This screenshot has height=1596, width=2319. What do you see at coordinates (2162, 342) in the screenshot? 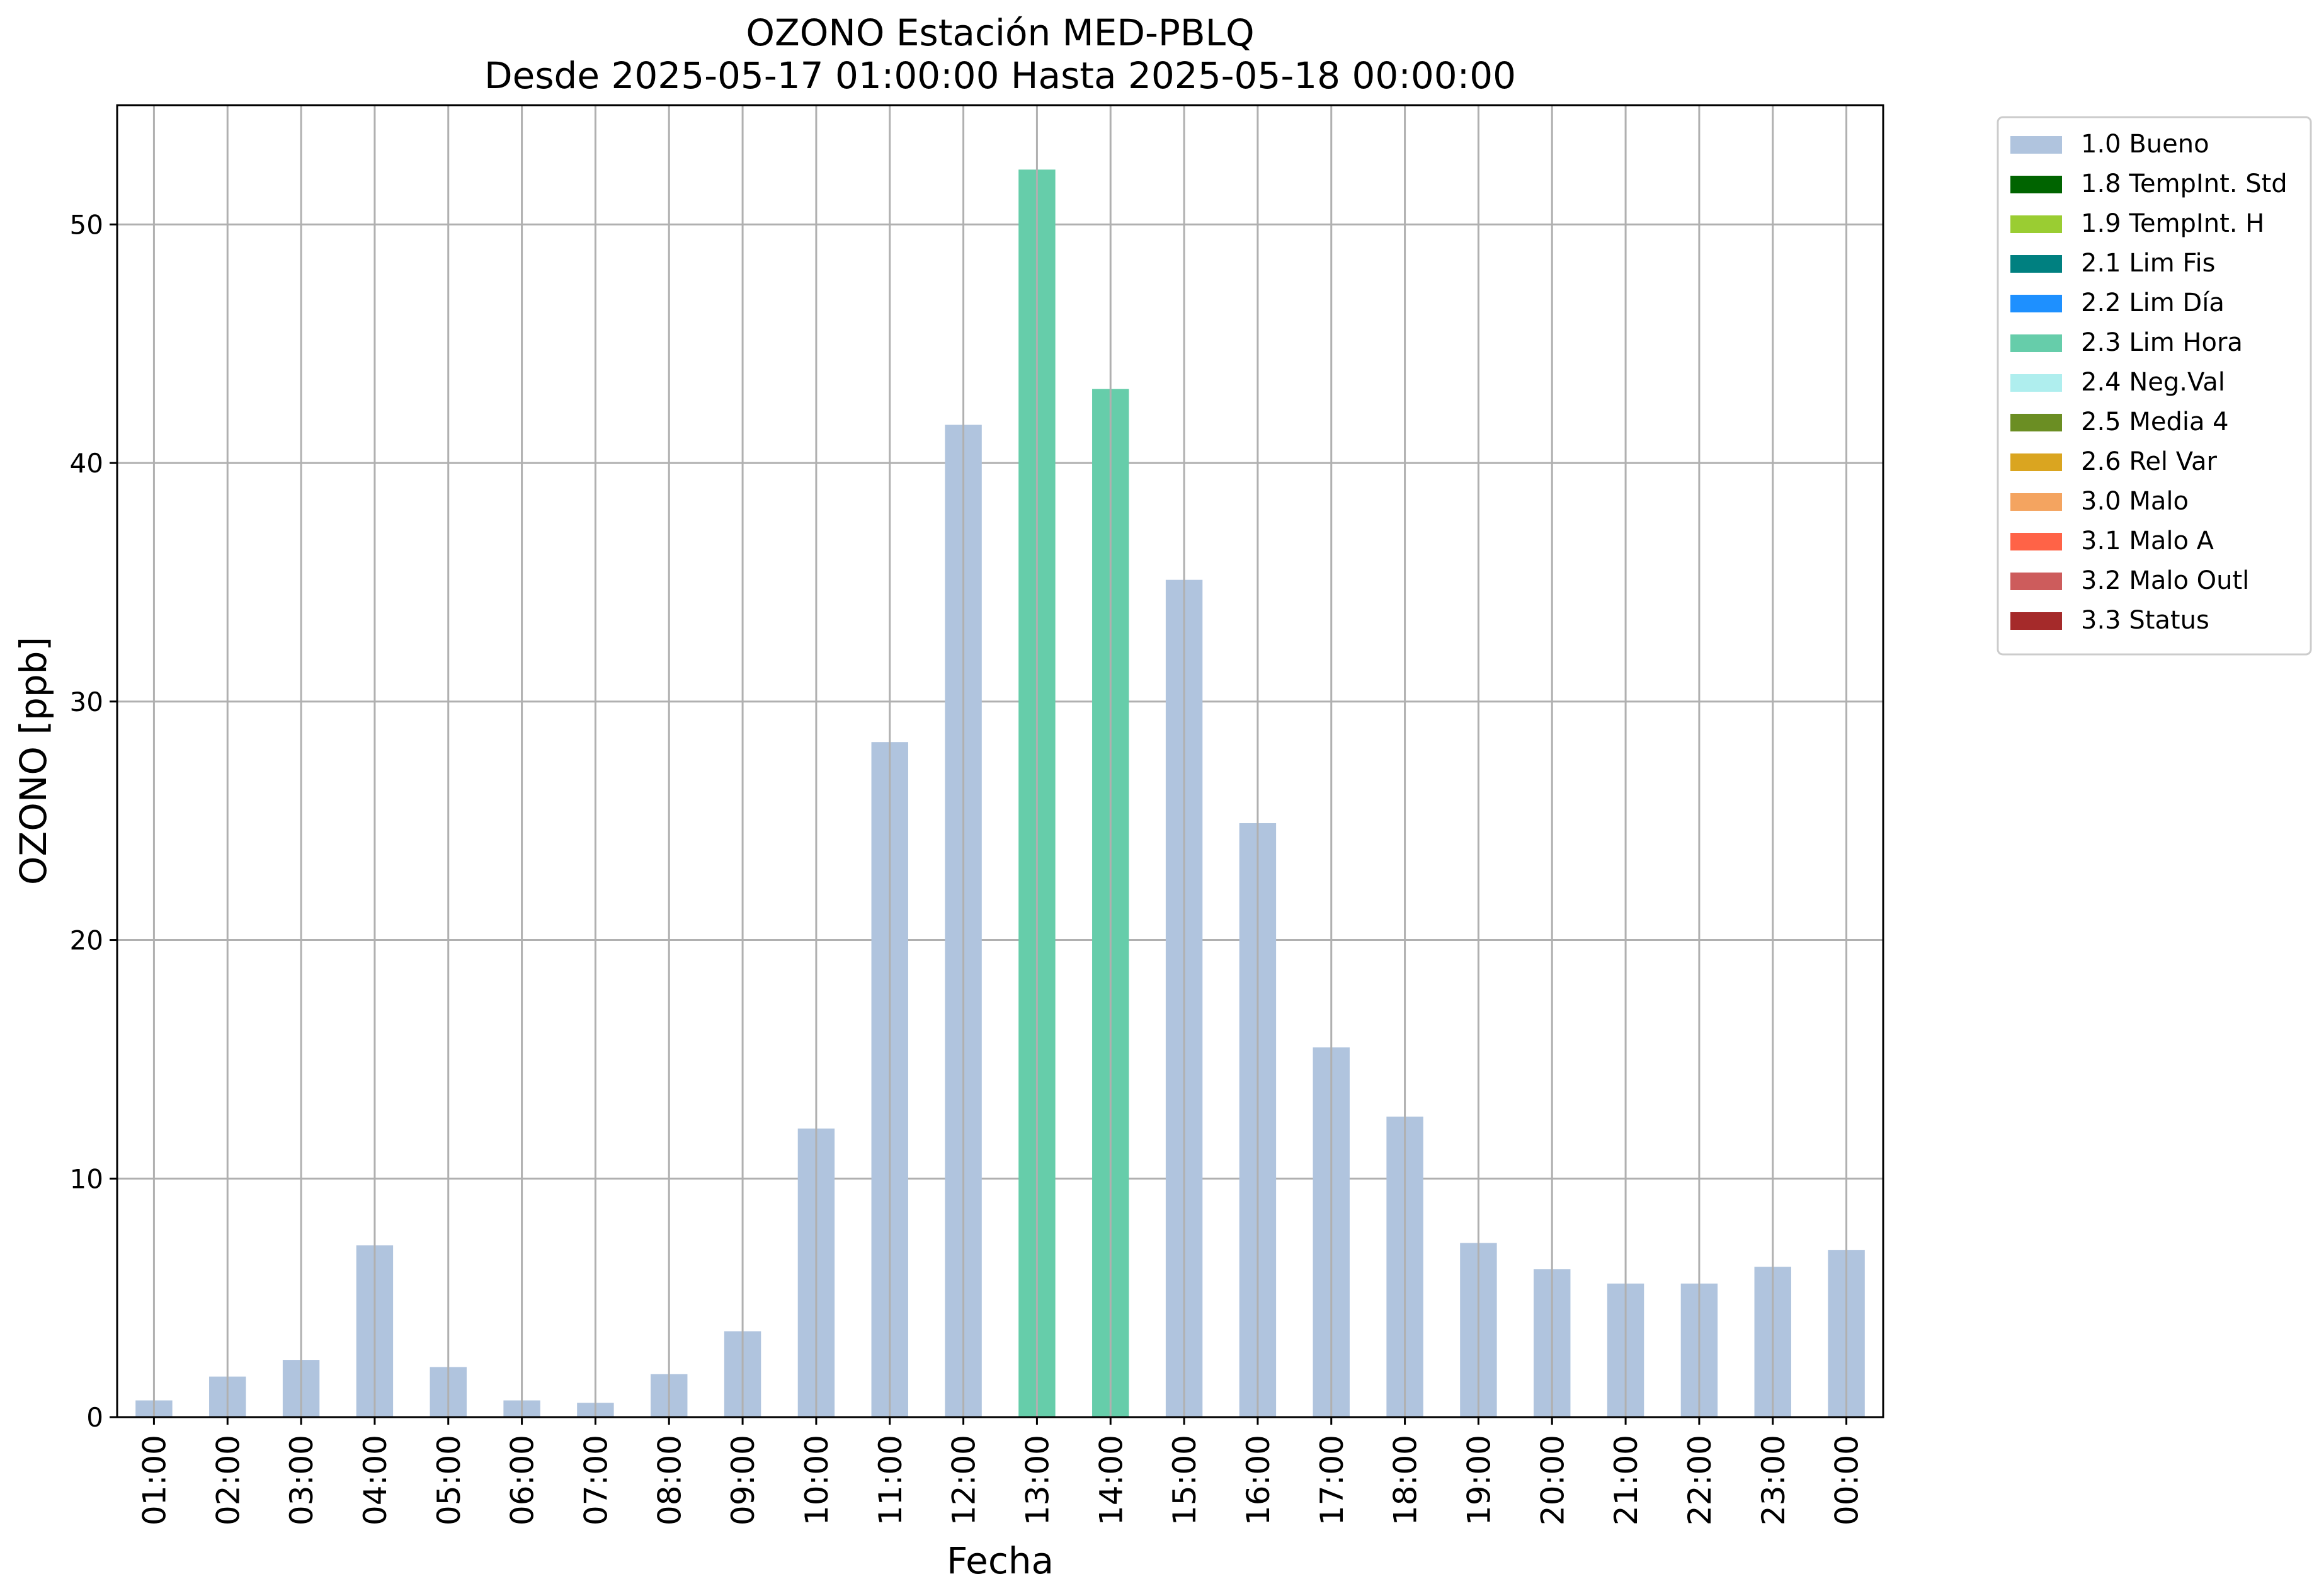
I see `legend-item-label: 2.3 Lim Hora` at bounding box center [2162, 342].